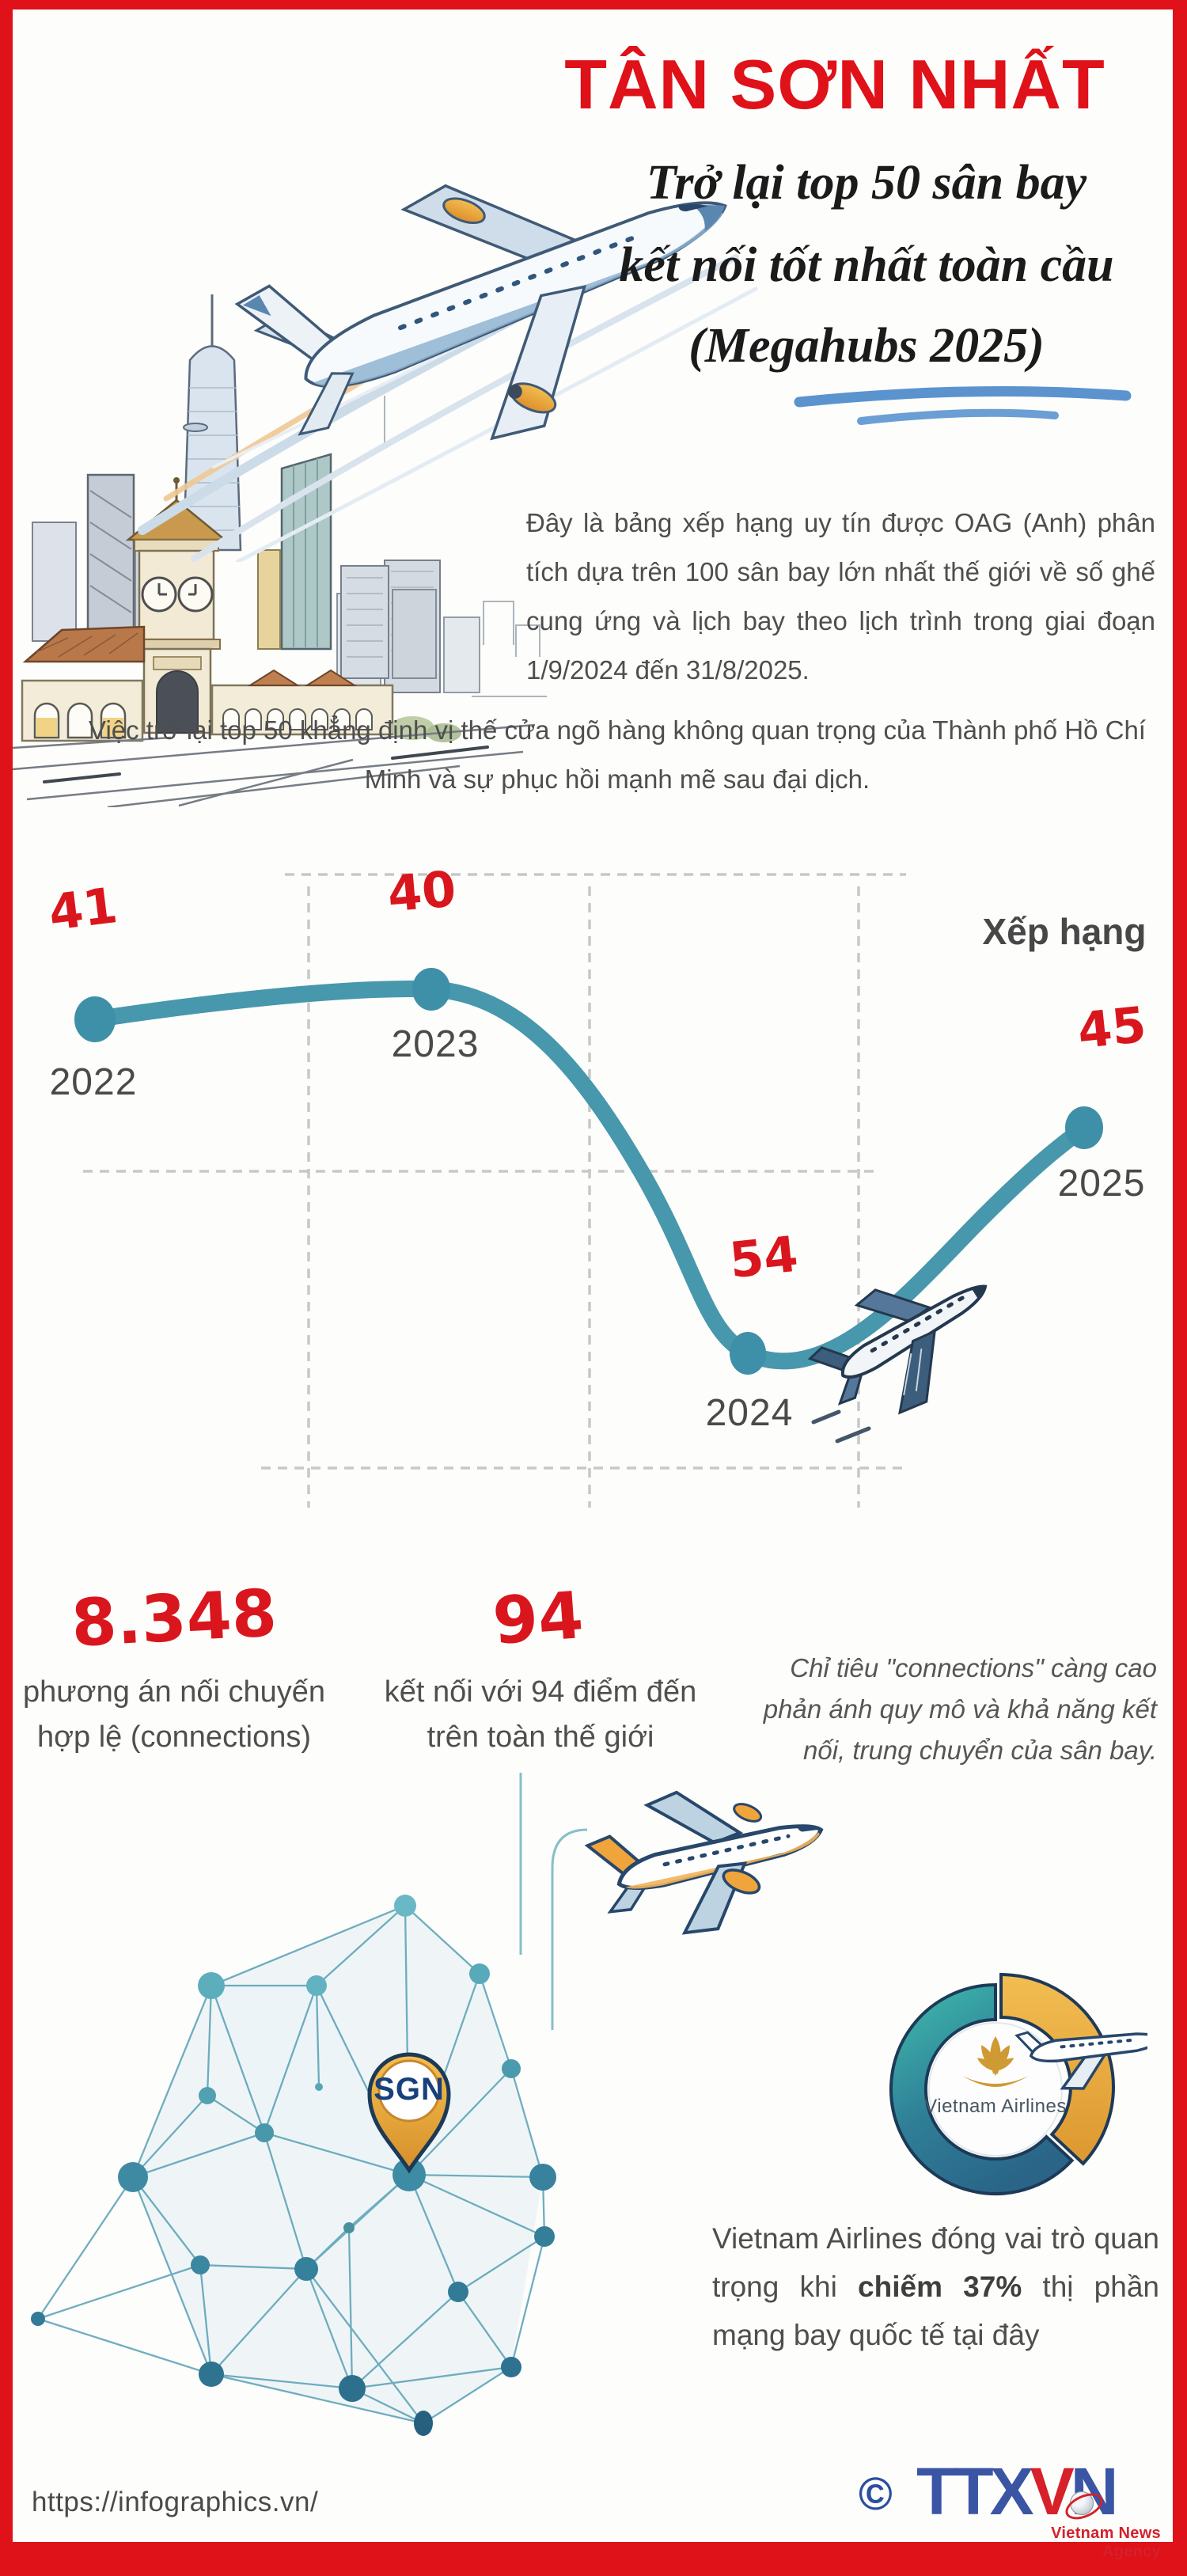 This screenshot has height=2576, width=1187. What do you see at coordinates (6, 1288) in the screenshot?
I see `frame-left` at bounding box center [6, 1288].